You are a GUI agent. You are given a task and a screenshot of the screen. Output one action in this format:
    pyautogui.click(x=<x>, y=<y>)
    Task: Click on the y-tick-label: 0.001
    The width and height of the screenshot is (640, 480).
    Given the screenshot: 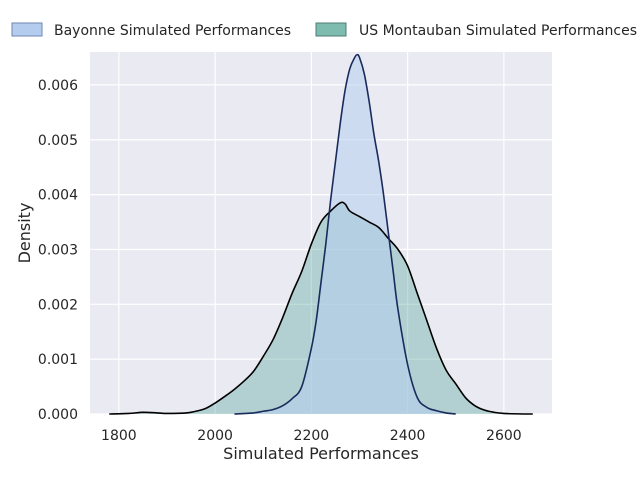 What is the action you would take?
    pyautogui.click(x=58, y=360)
    